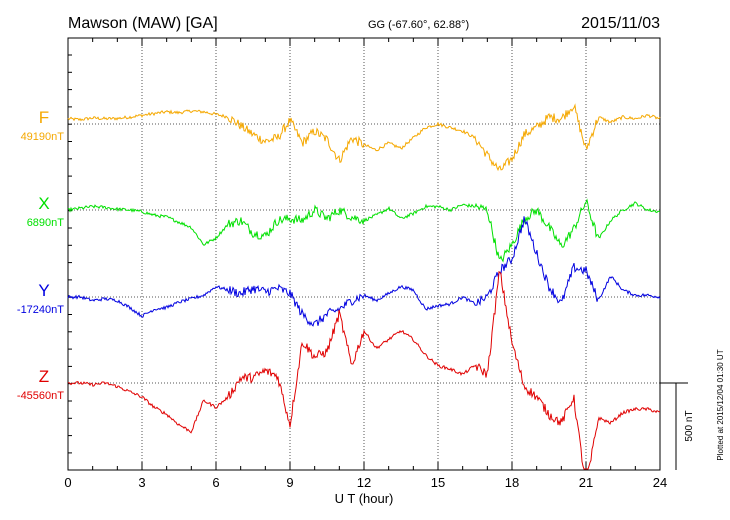 This screenshot has height=520, width=730. Describe the element at coordinates (40, 310) in the screenshot. I see `series-baseline-Y: -17240nT` at that location.